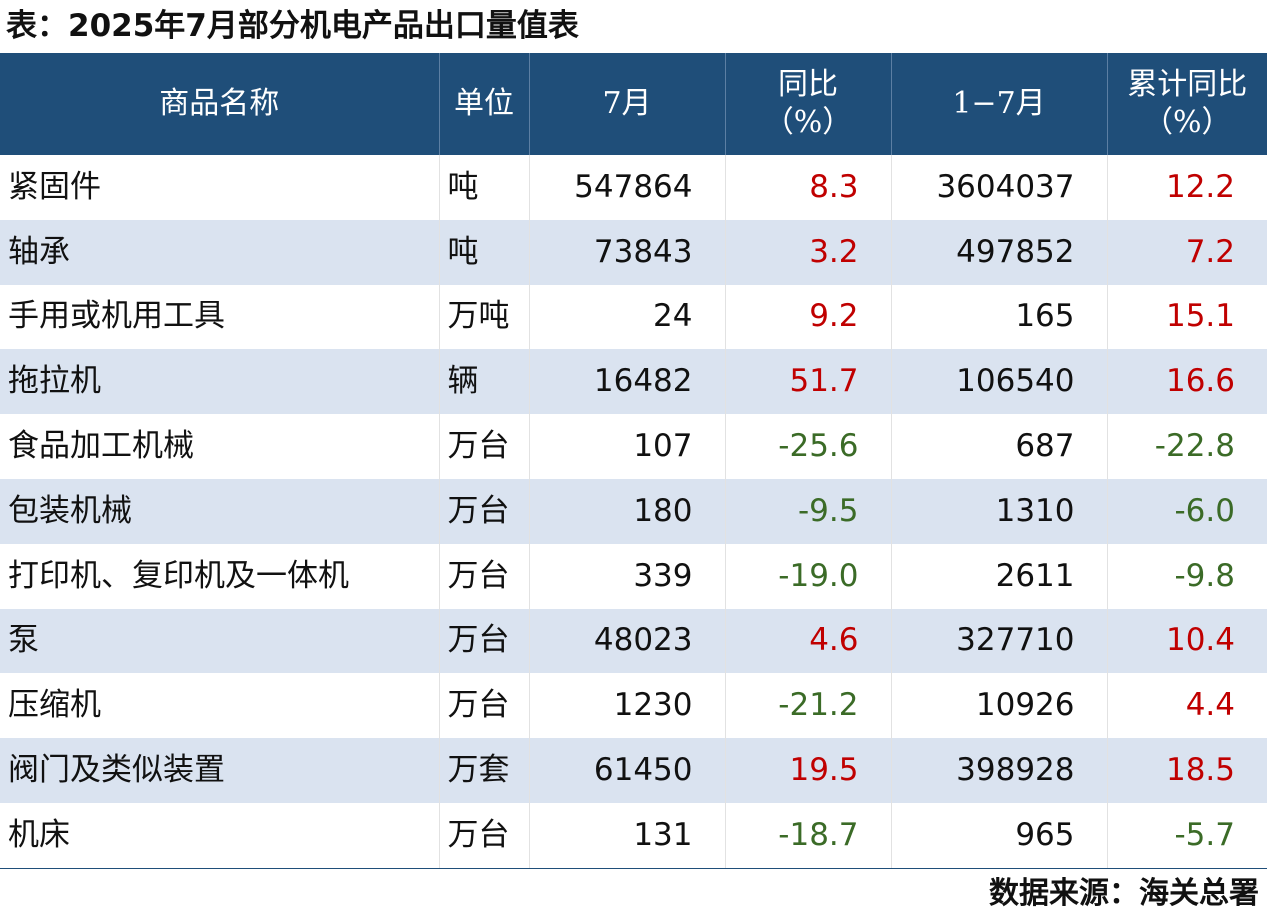 The height and width of the screenshot is (921, 1267). I want to click on cell-yoy: 19.5, so click(808, 770).